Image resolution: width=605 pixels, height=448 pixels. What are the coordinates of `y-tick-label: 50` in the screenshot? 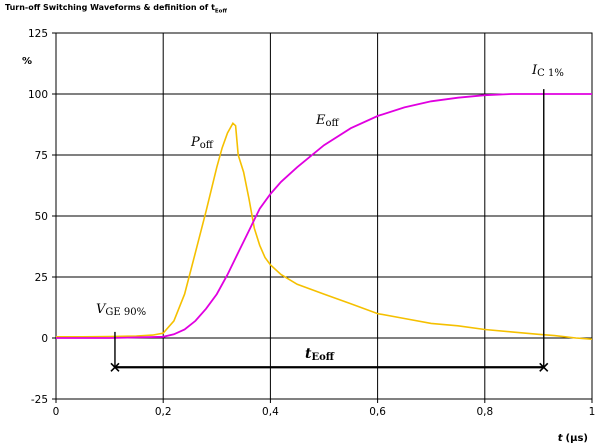 It's located at (41, 217).